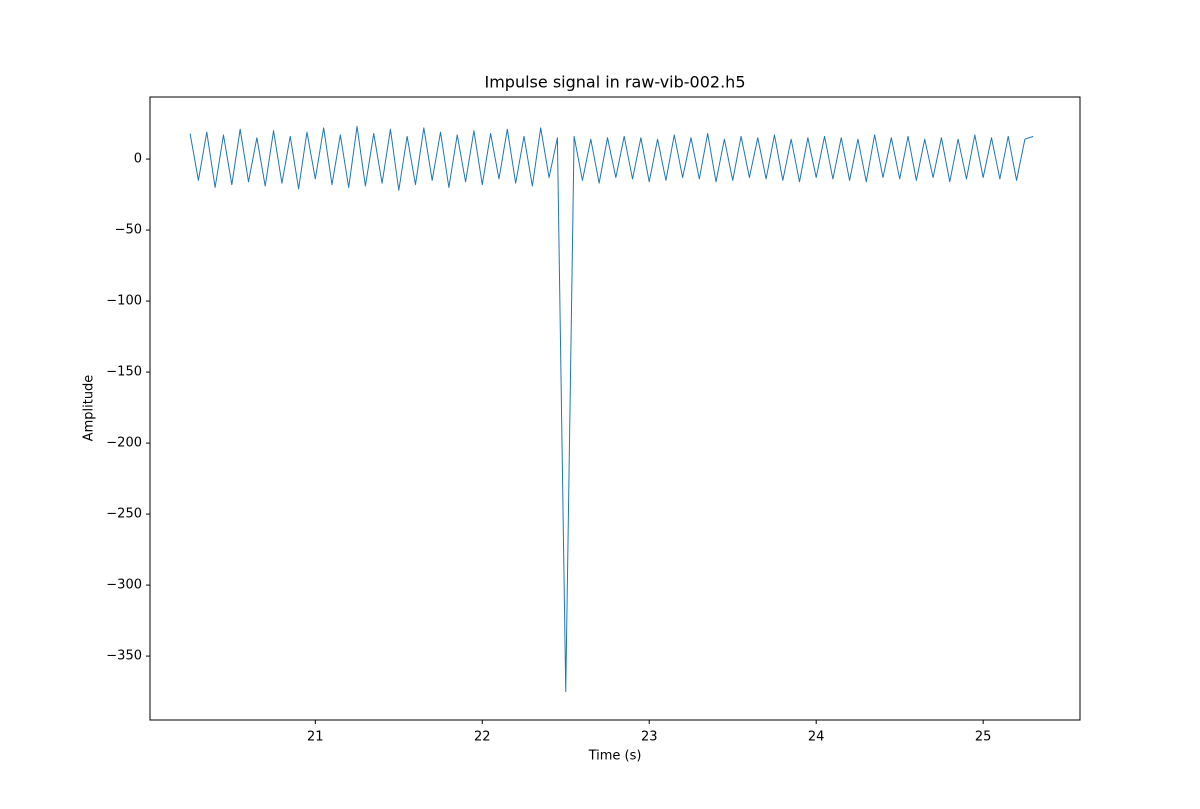 The image size is (1200, 809). I want to click on x-tick-label: 23, so click(649, 737).